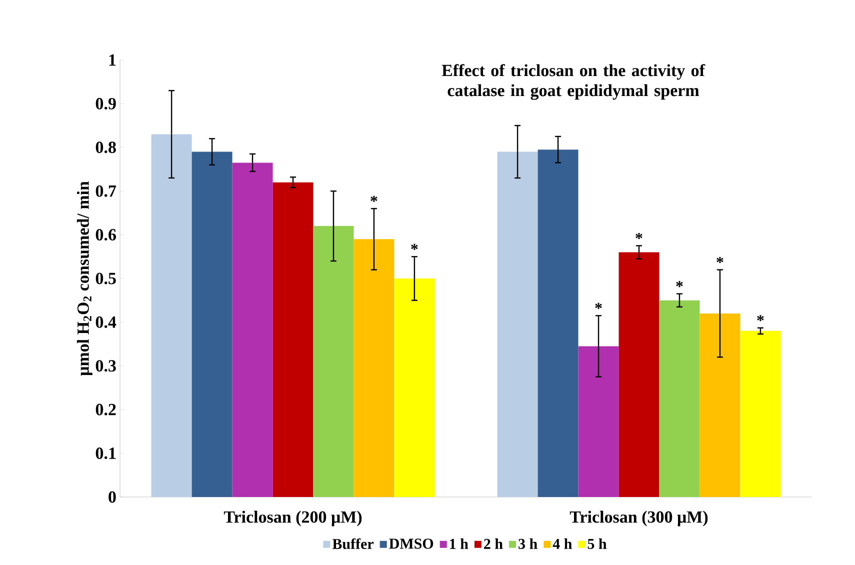  I want to click on legend-label: 2 h, so click(493, 543).